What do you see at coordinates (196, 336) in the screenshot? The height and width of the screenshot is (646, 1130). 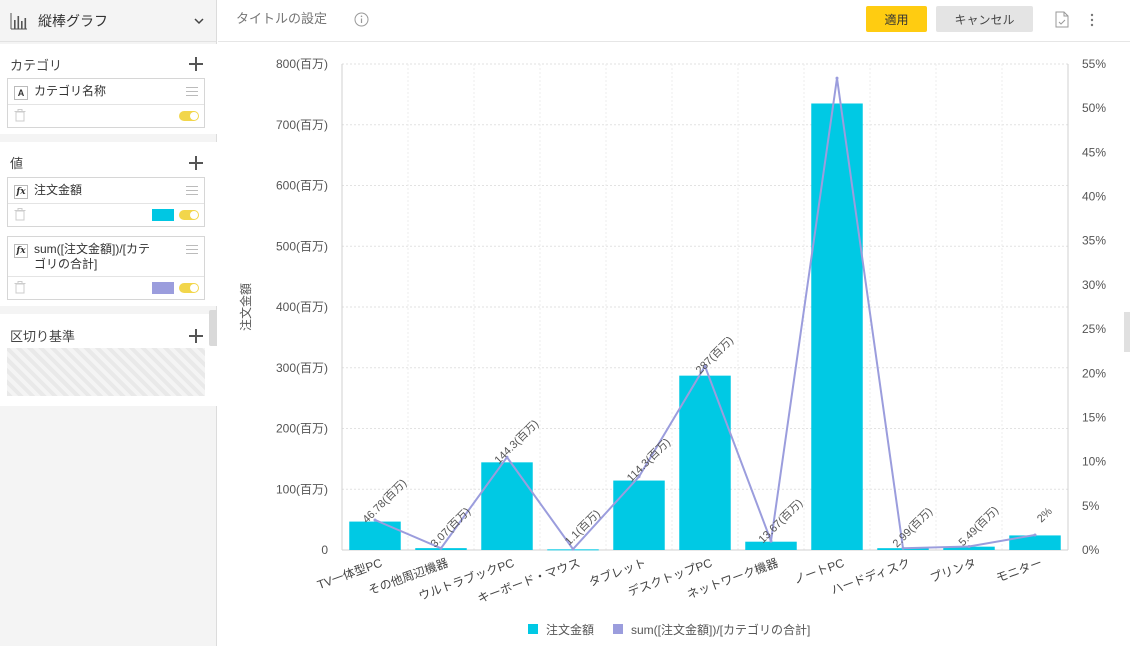 I see `add-breakdown-icon` at bounding box center [196, 336].